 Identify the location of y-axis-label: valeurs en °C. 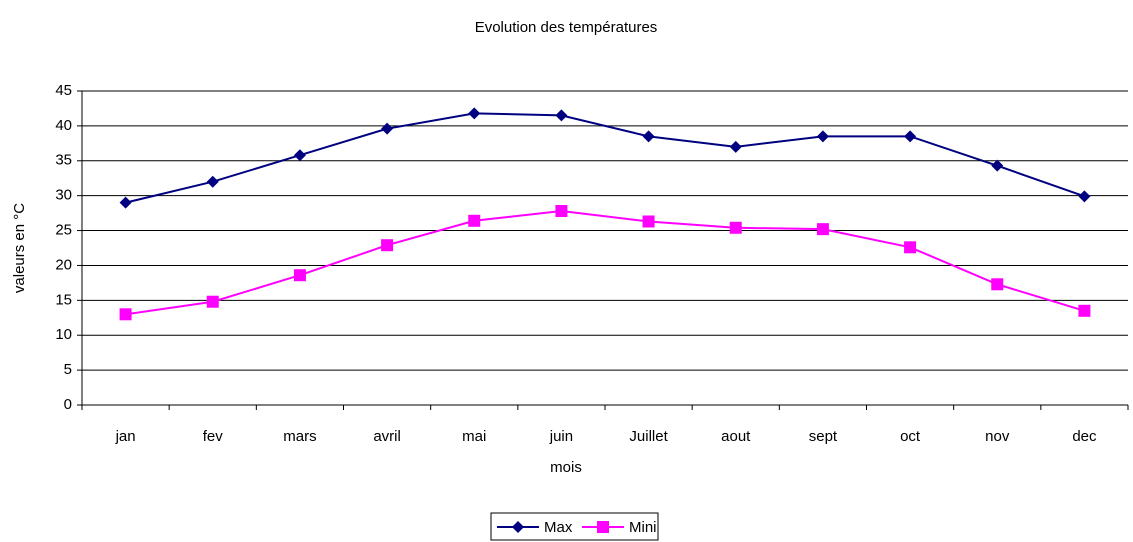
(19, 248).